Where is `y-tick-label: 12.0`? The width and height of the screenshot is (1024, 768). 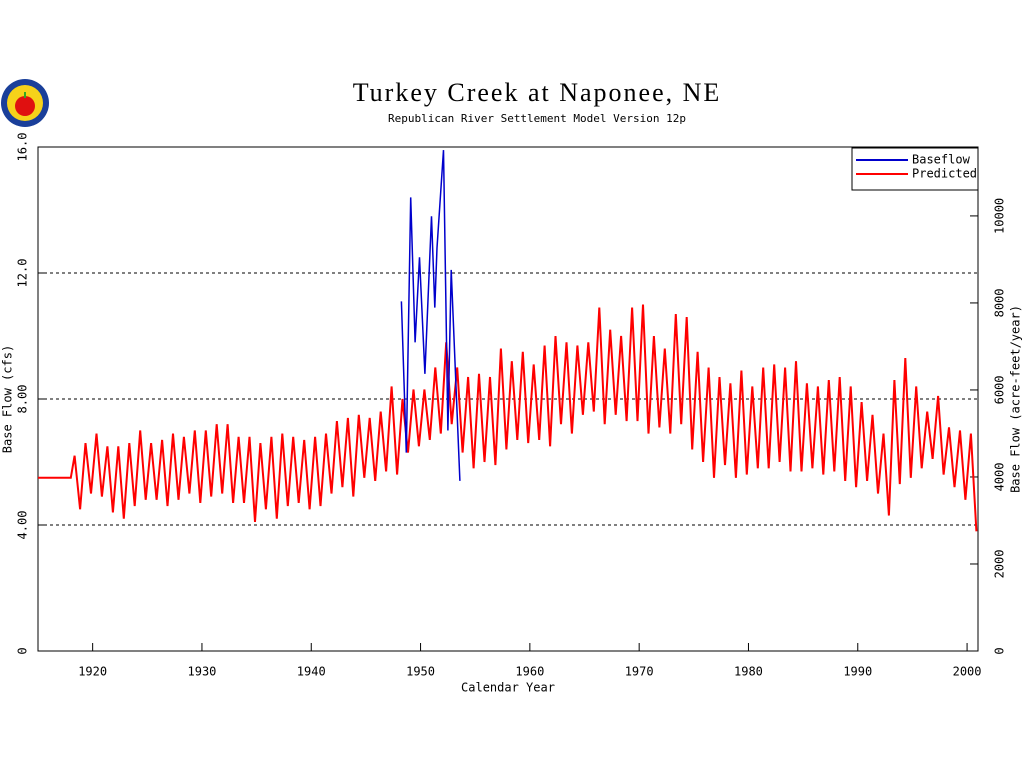
y-tick-label: 12.0 is located at coordinates (23, 273).